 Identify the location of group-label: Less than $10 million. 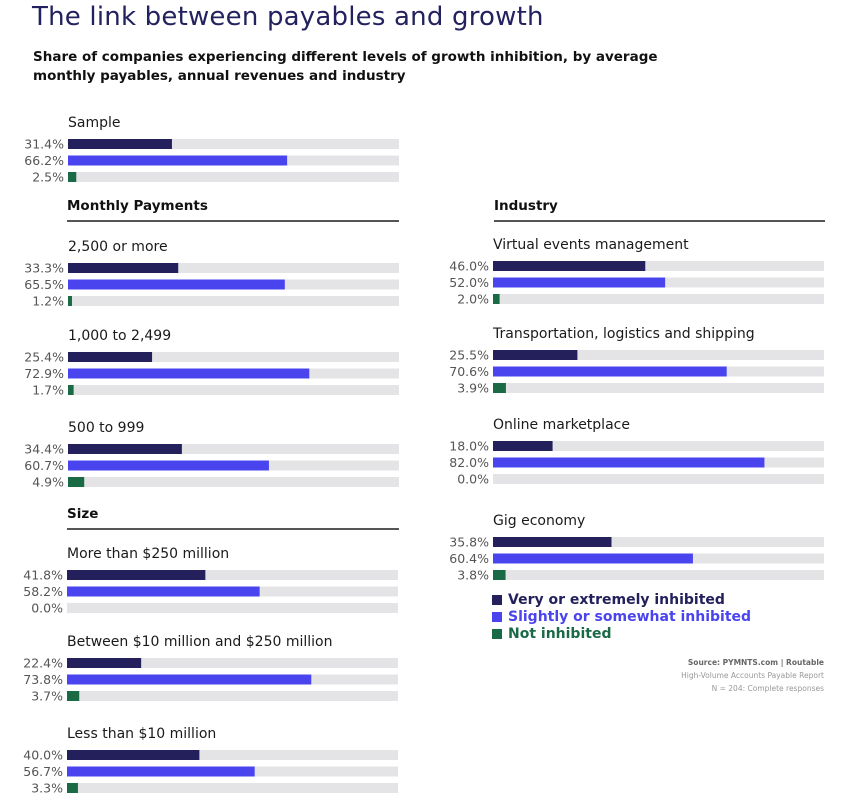
(141, 734).